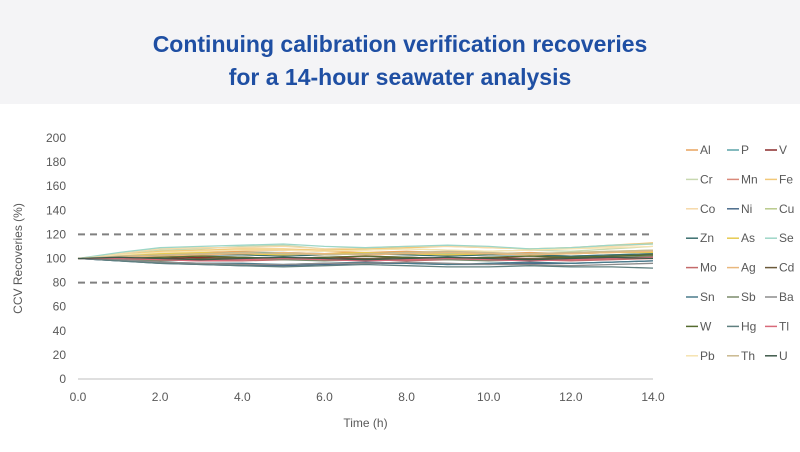 Image resolution: width=800 pixels, height=452 pixels. What do you see at coordinates (160, 397) in the screenshot?
I see `x-tick-label: 2.0` at bounding box center [160, 397].